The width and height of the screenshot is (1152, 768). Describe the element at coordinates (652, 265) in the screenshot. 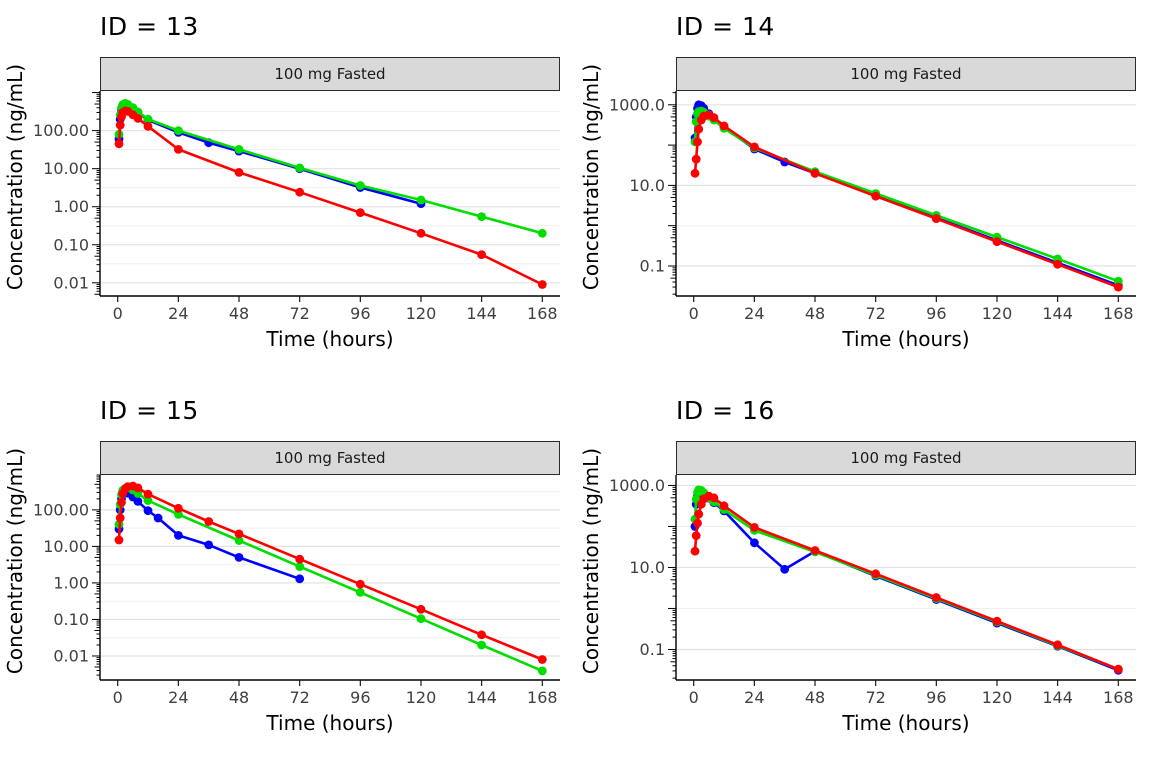

I see `y-tick-label: 0.1` at that location.